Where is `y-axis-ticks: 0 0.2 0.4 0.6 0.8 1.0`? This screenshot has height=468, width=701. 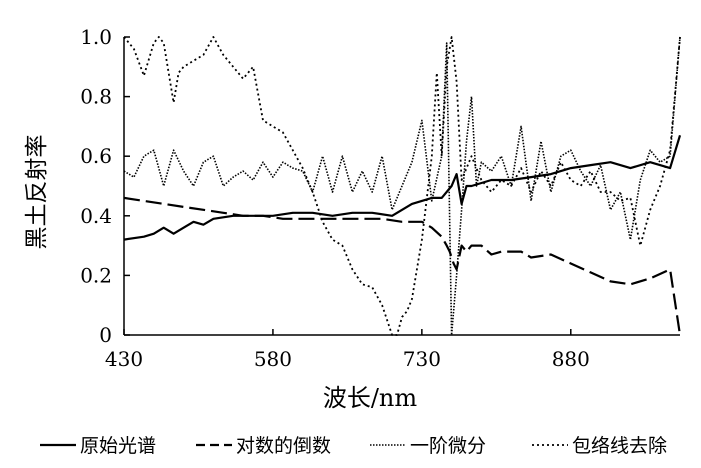 y-axis-ticks: 0 0.2 0.4 0.6 0.8 1.0 is located at coordinates (105, 186).